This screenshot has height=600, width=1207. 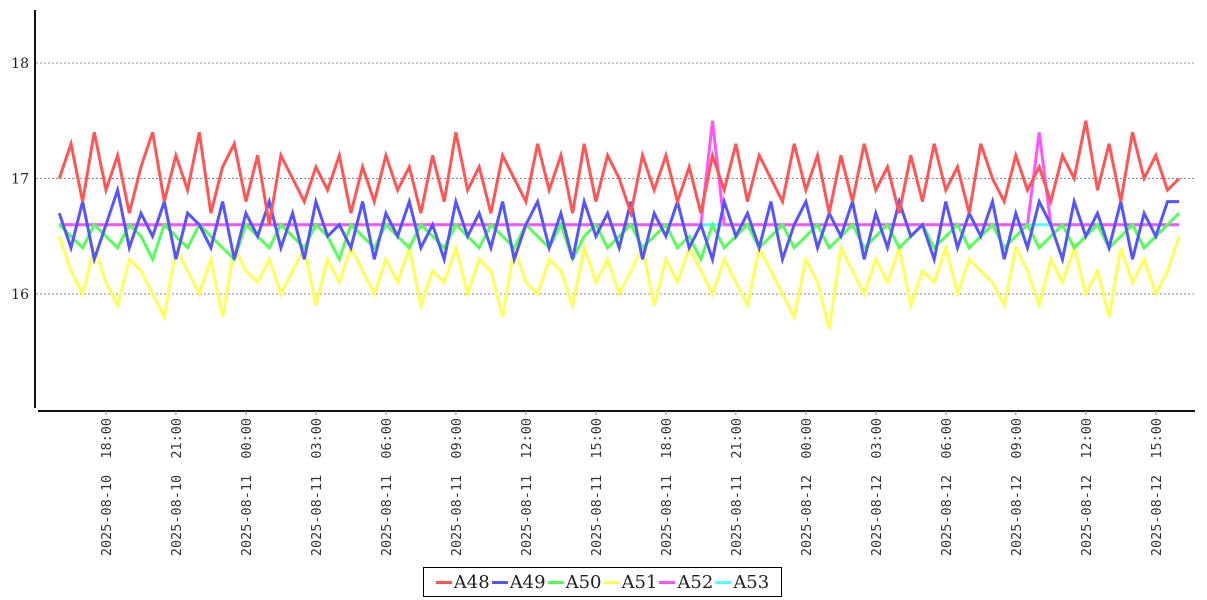 I want to click on legend-item-a52: A52, so click(x=686, y=582).